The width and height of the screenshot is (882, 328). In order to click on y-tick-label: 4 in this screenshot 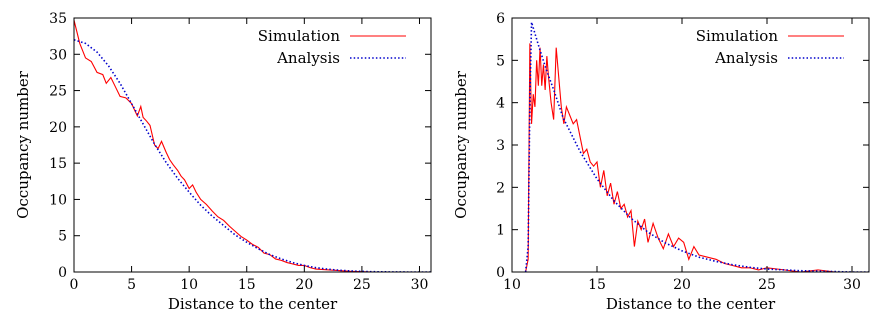, I will do `click(500, 104)`.